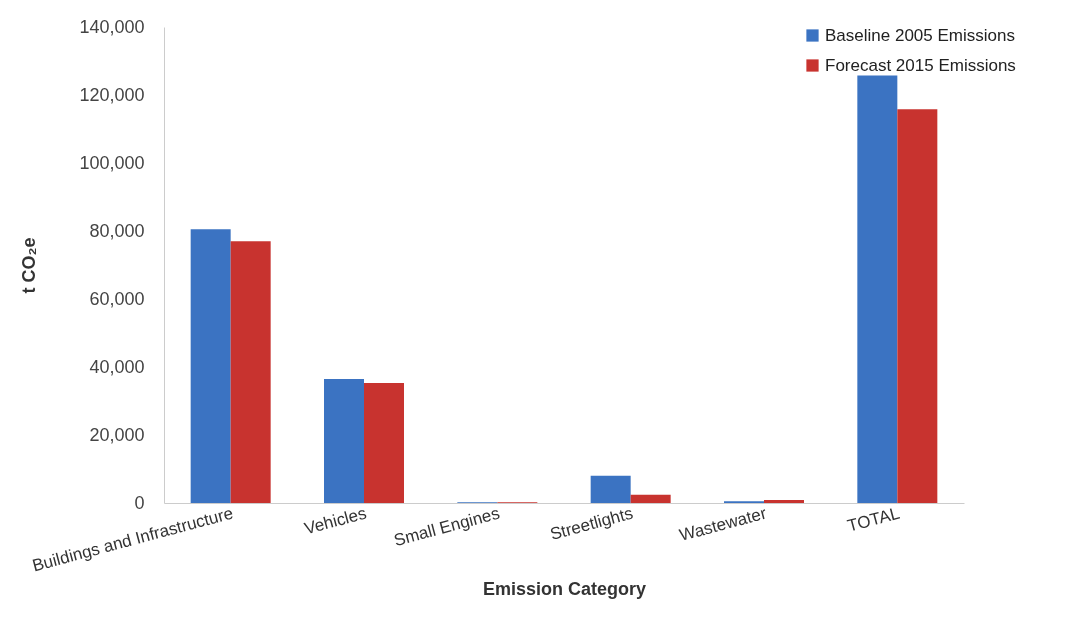 The height and width of the screenshot is (633, 1072). What do you see at coordinates (920, 65) in the screenshot?
I see `legend-label: Forecast 2015 Emissions` at bounding box center [920, 65].